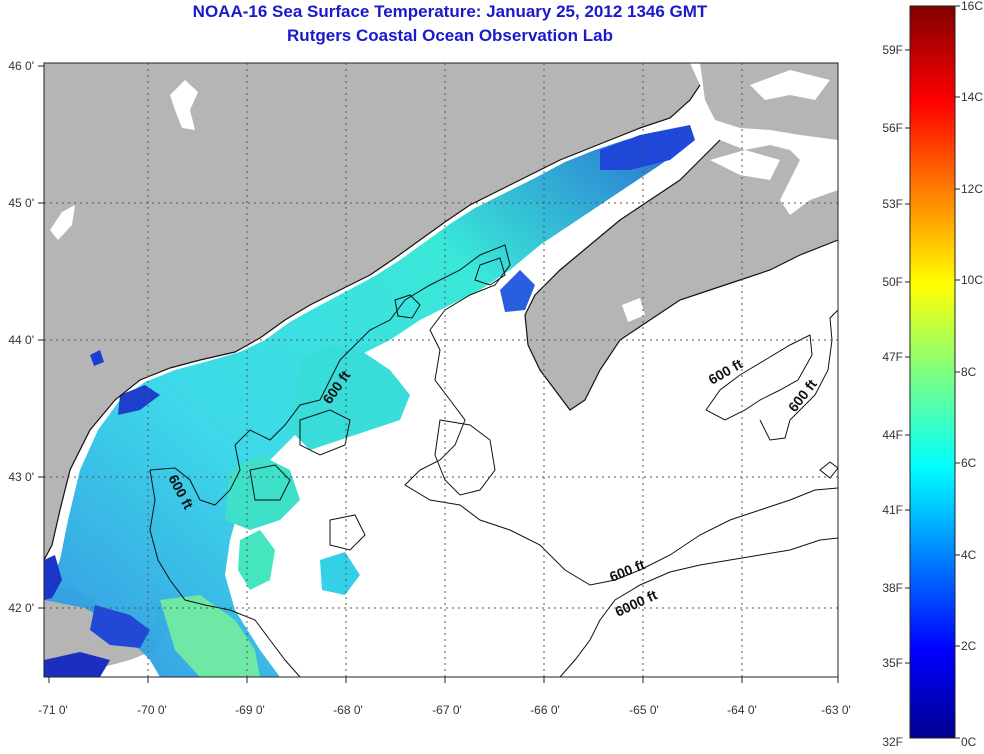 The height and width of the screenshot is (754, 984). What do you see at coordinates (644, 710) in the screenshot?
I see `lon-label: -65 0'` at bounding box center [644, 710].